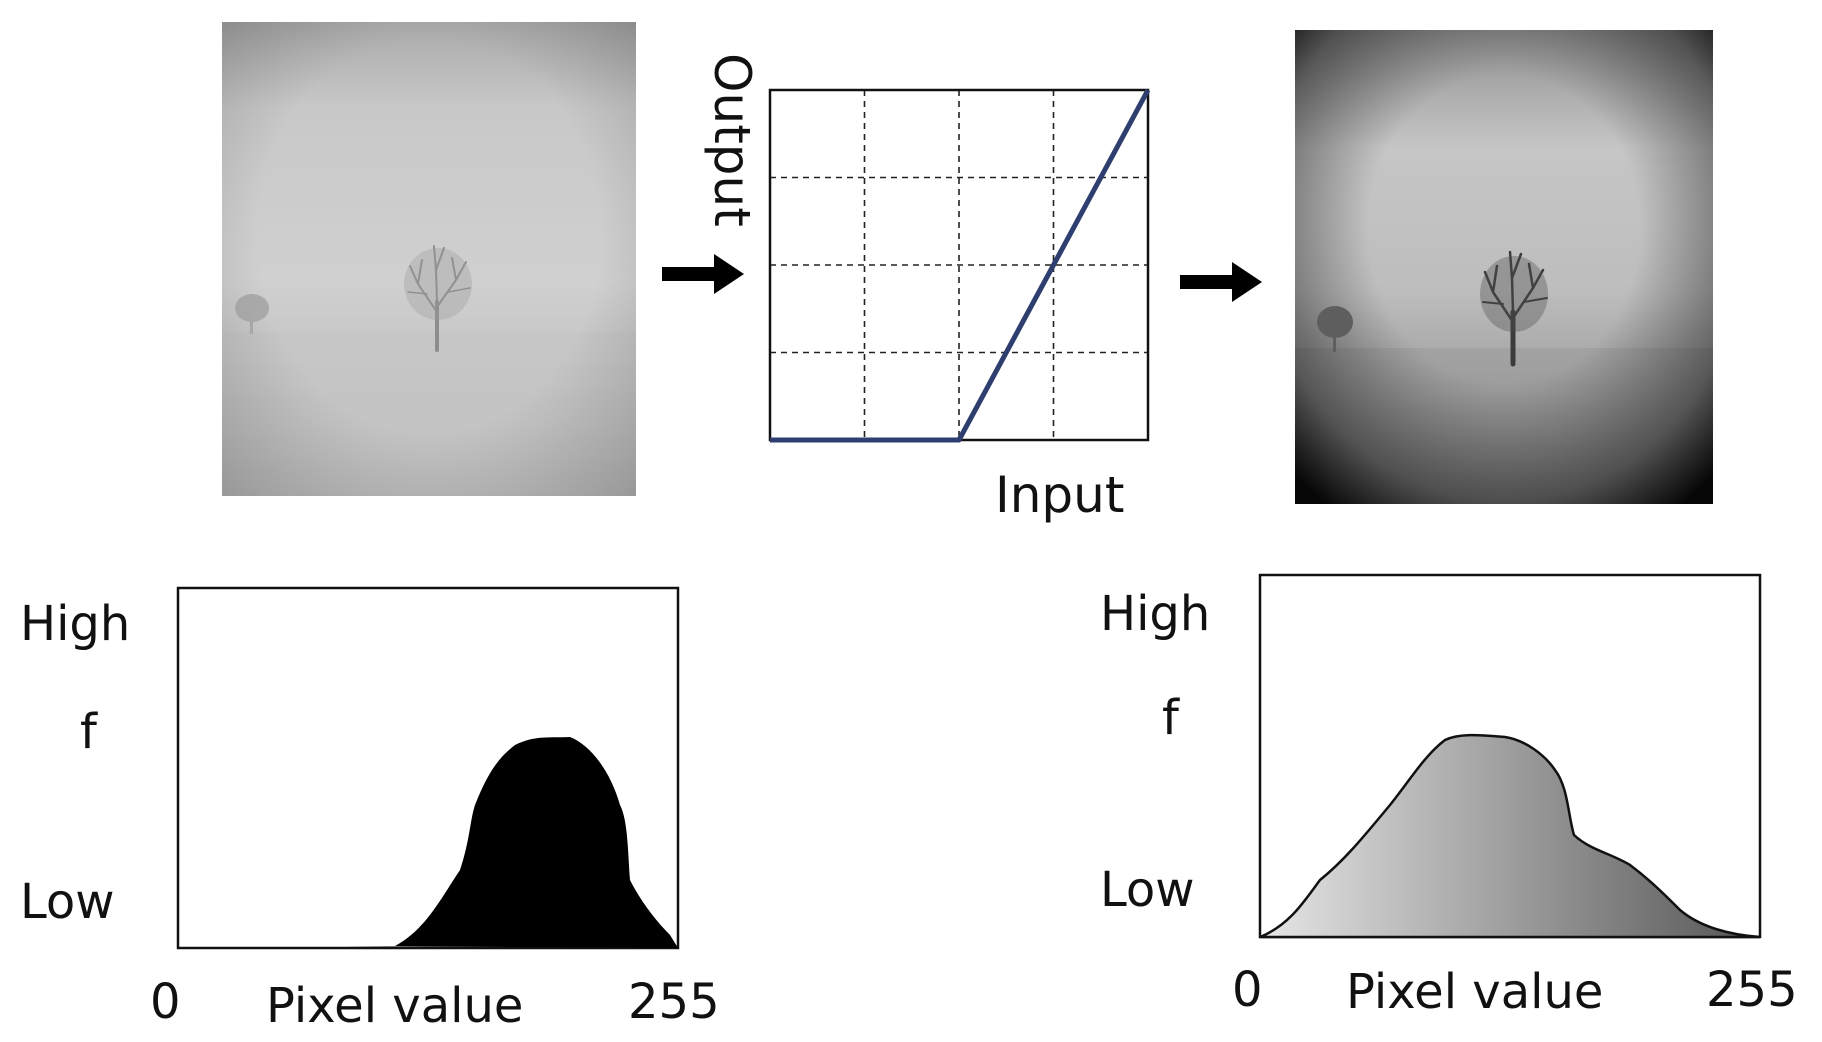 Image resolution: width=1822 pixels, height=1042 pixels. I want to click on histogram-left-f: f, so click(88, 732).